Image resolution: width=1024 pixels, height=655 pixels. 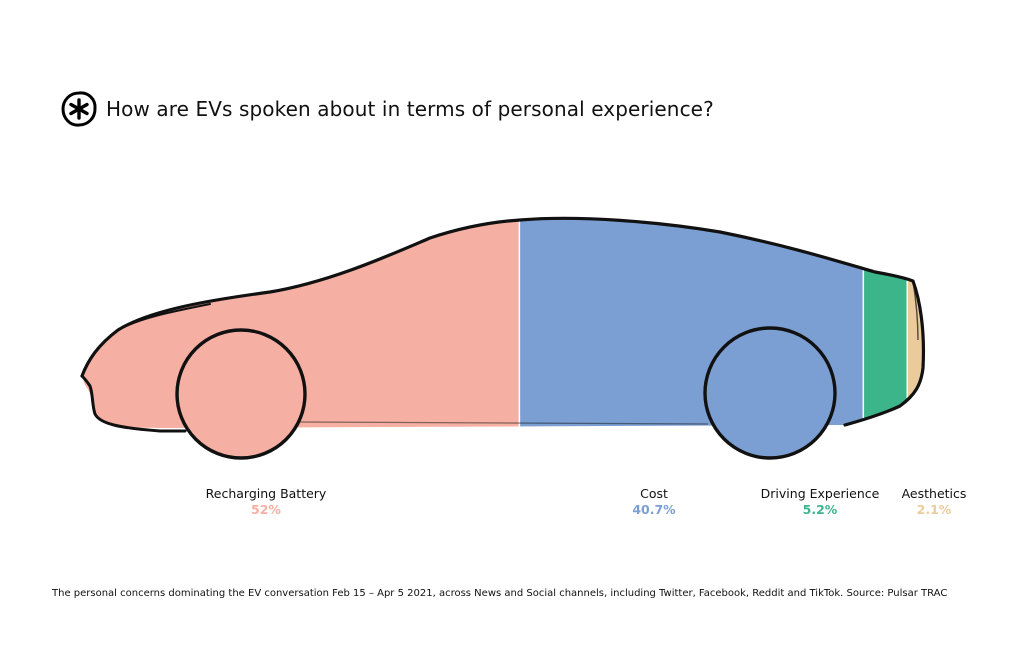 I want to click on legend-label: Aesthetics, so click(x=934, y=493).